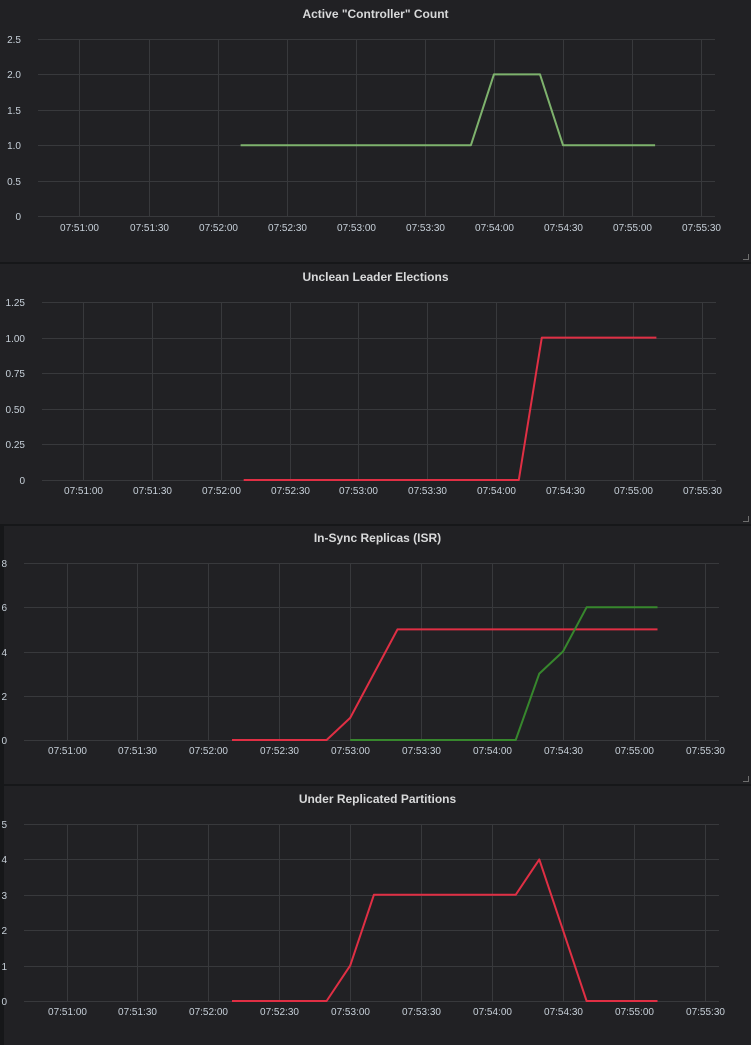 Image resolution: width=751 pixels, height=1045 pixels. What do you see at coordinates (4, 967) in the screenshot?
I see `y-tick-label: 1` at bounding box center [4, 967].